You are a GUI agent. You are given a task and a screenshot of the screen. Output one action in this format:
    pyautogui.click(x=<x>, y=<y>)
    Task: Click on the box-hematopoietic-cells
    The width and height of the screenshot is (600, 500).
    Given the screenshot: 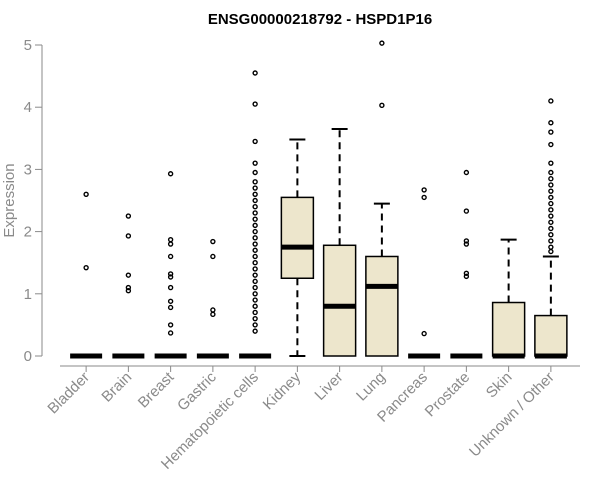 What is the action you would take?
    pyautogui.click(x=255, y=214)
    